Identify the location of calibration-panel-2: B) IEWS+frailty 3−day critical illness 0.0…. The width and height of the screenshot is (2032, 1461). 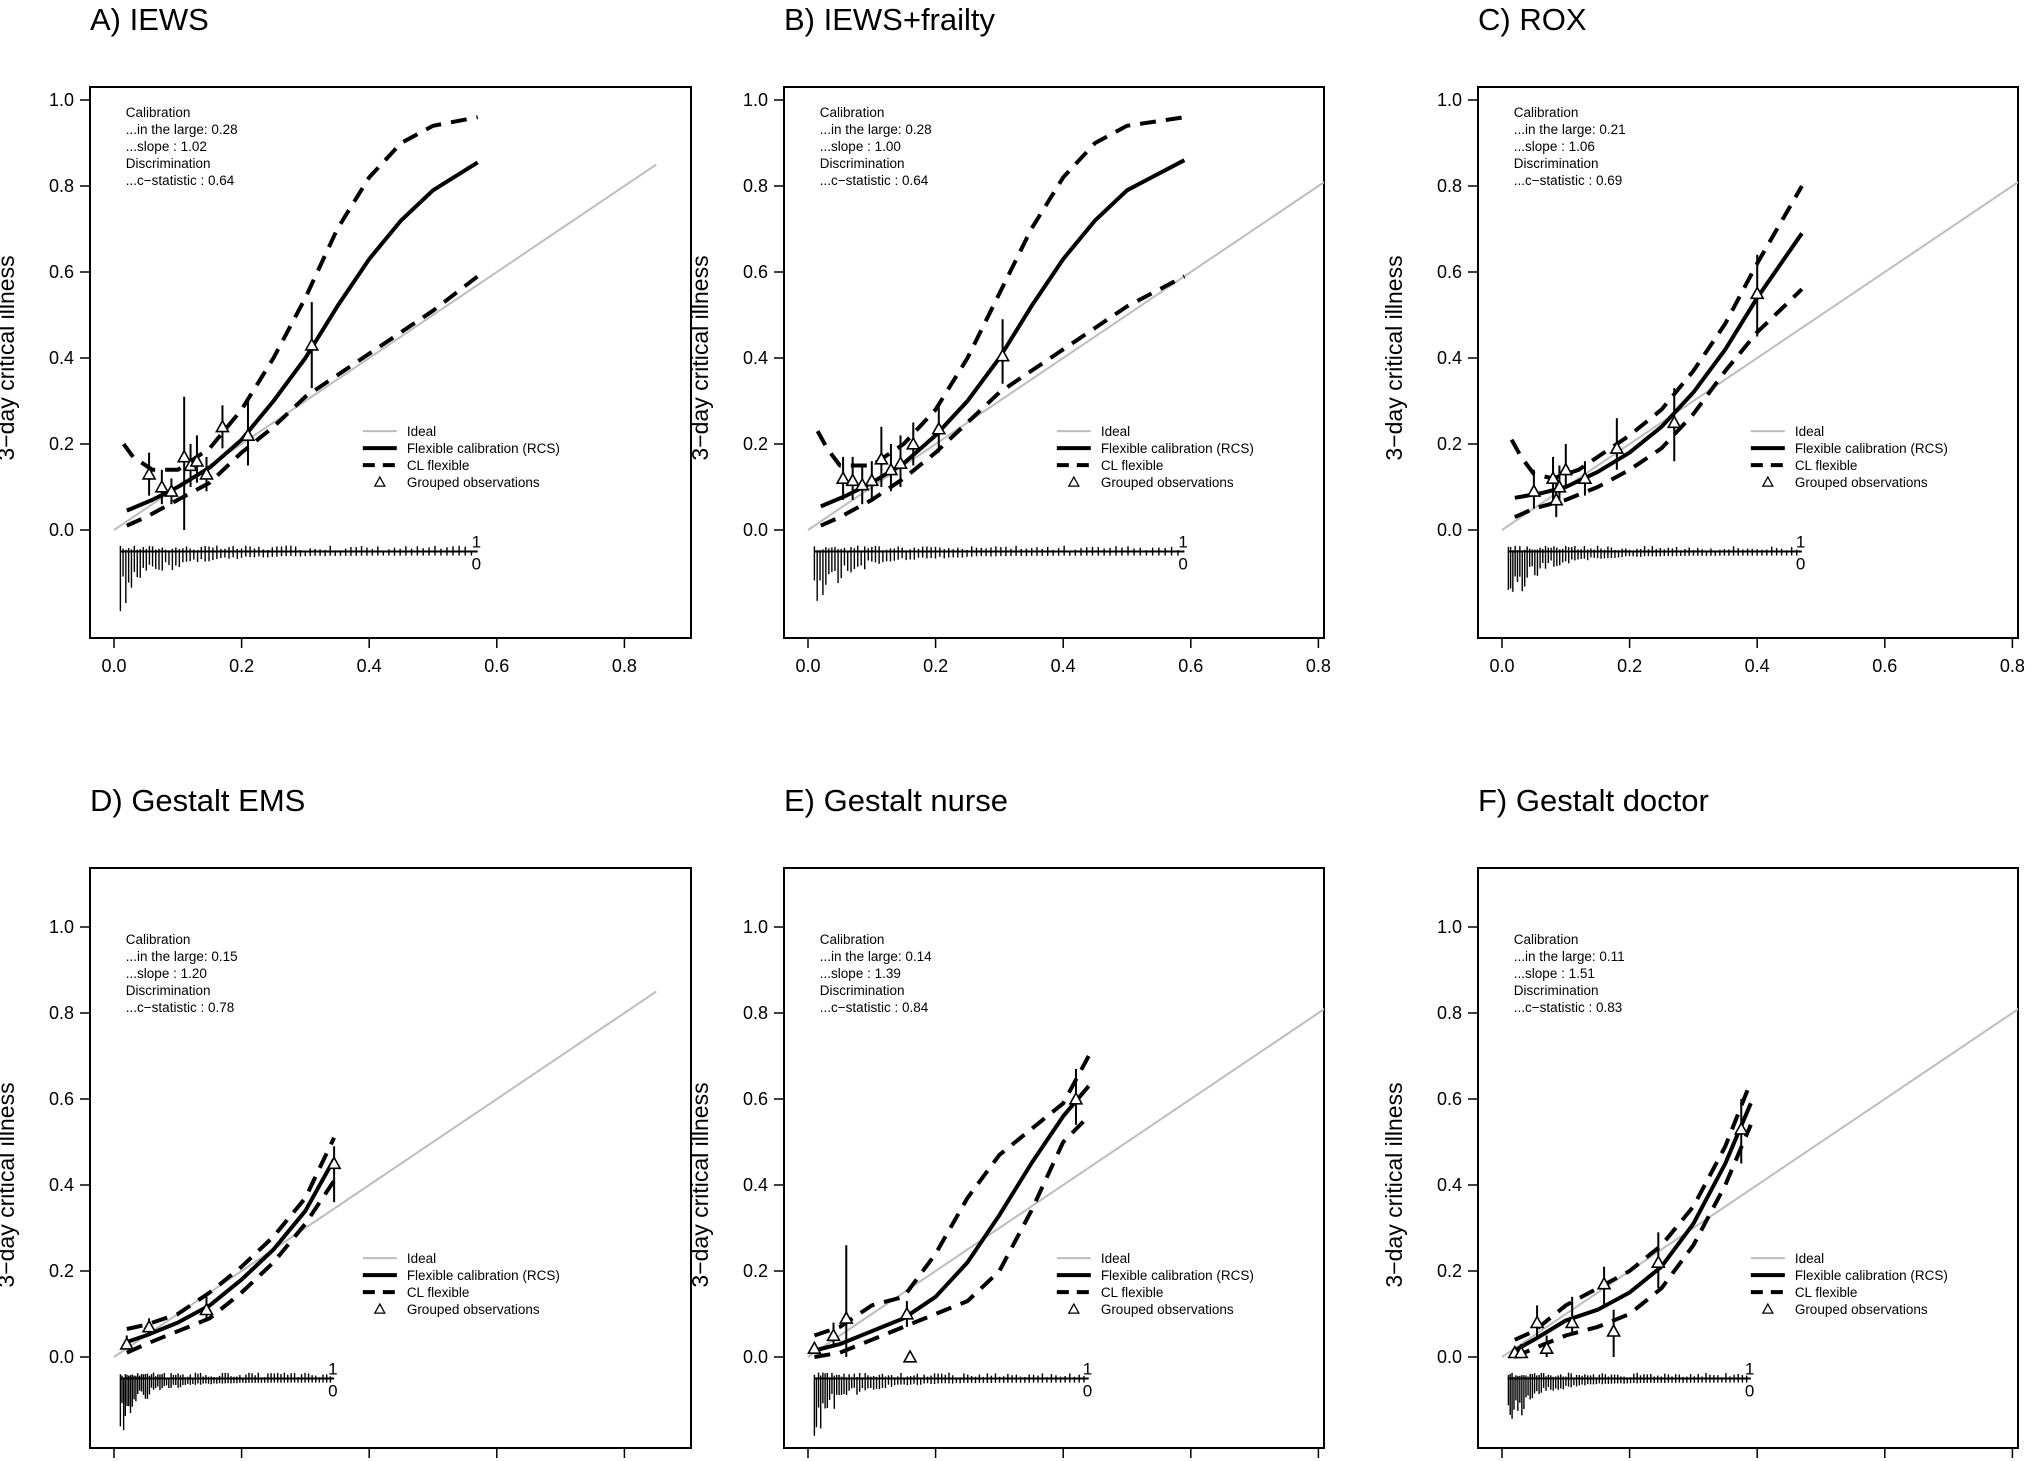
(1009, 339).